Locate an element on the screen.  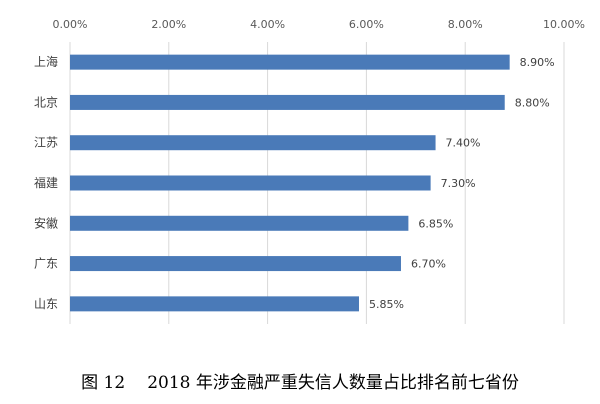
figure-caption: 图 12 2018 年涉金融严重失信人数量占比排名前七省份 is located at coordinates (300, 380).